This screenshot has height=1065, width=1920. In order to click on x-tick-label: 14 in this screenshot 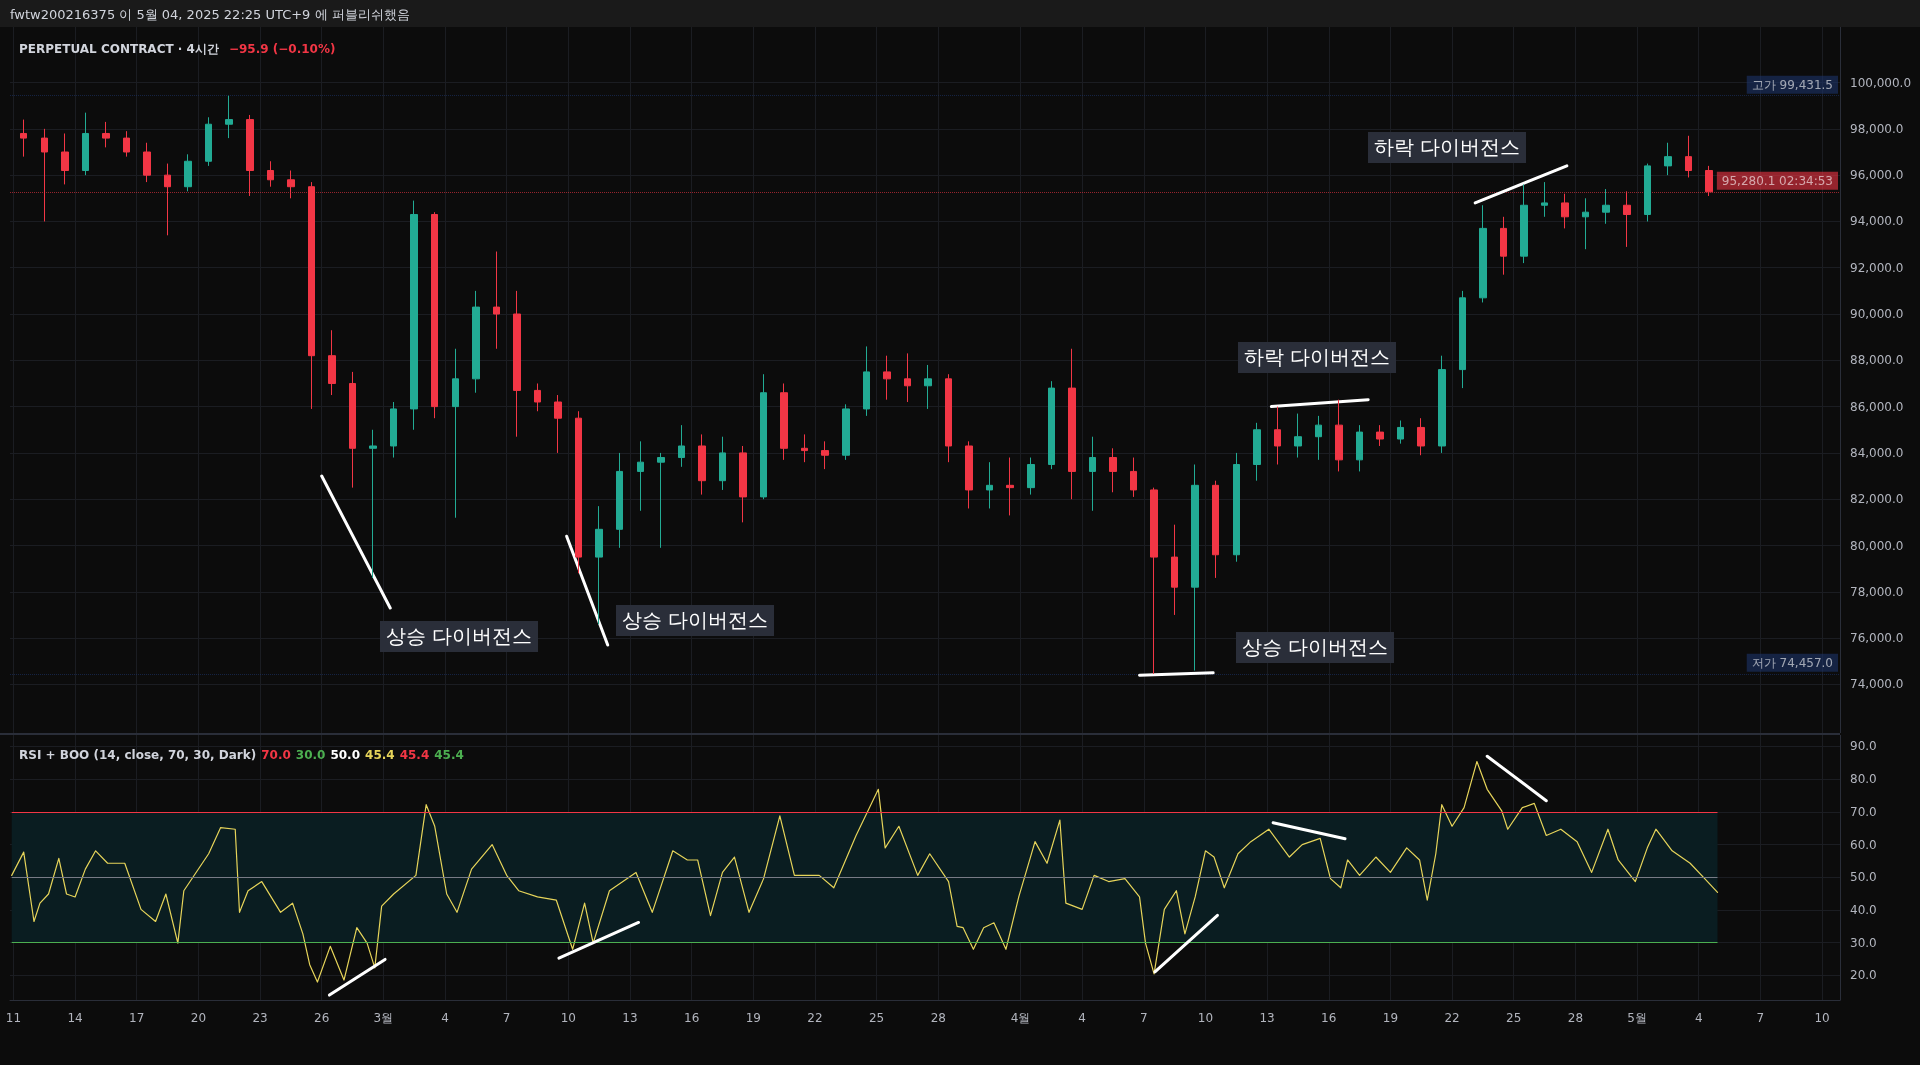, I will do `click(75, 1018)`.